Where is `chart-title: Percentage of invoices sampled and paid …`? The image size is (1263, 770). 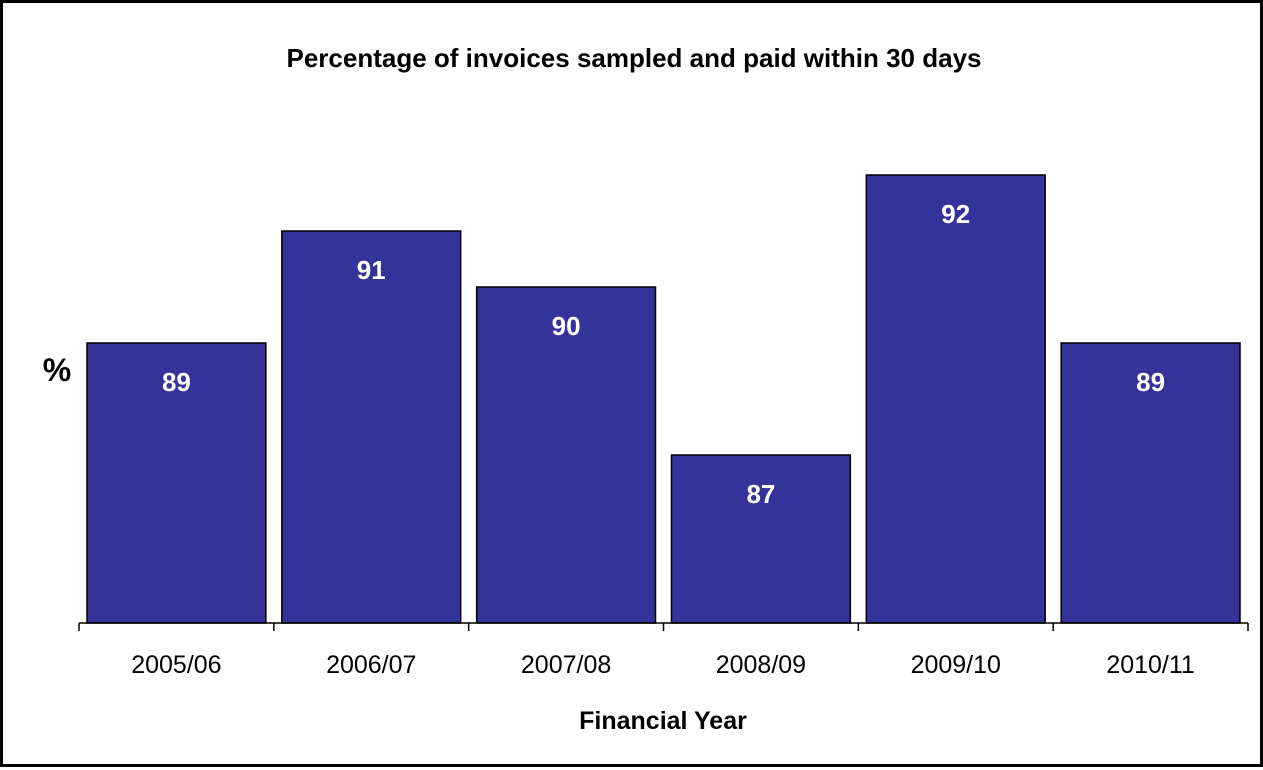
chart-title: Percentage of invoices sampled and paid … is located at coordinates (634, 58).